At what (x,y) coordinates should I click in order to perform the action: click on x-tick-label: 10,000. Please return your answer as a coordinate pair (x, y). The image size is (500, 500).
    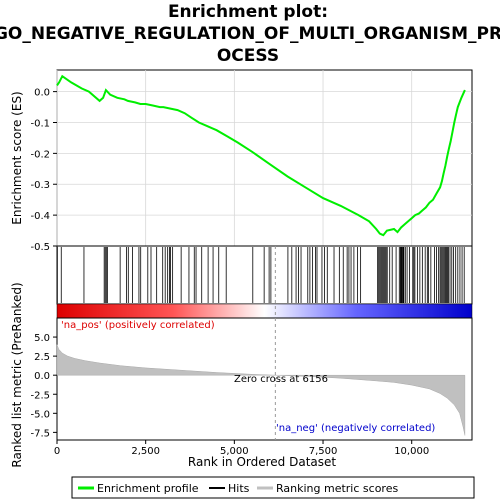
    Looking at the image, I should click on (411, 451).